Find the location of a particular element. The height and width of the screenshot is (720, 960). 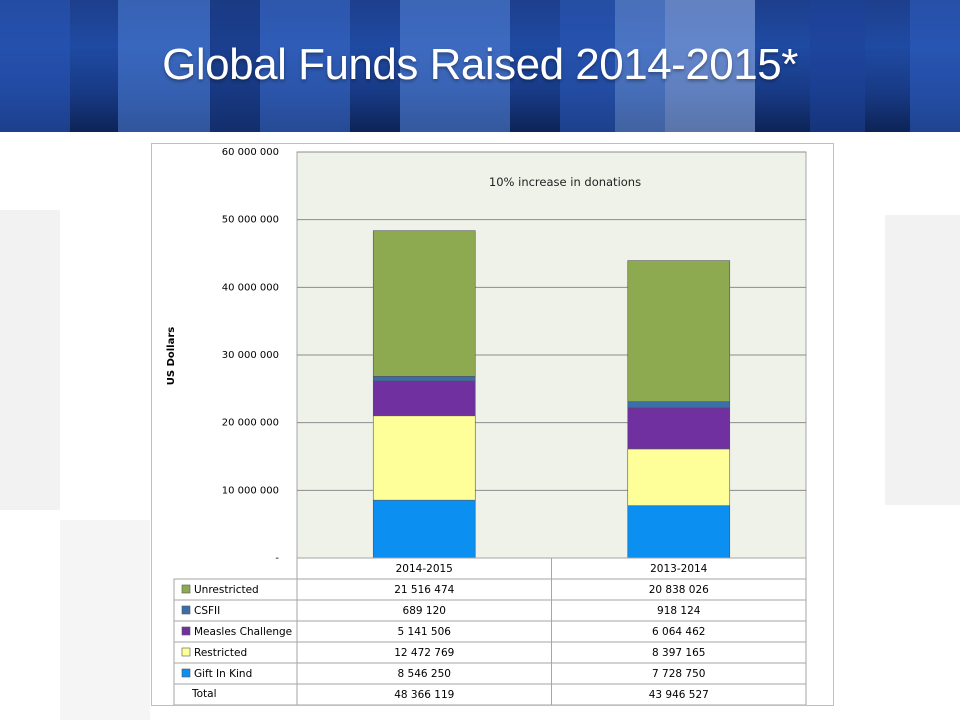

total-value: 43 946 527 is located at coordinates (679, 695).